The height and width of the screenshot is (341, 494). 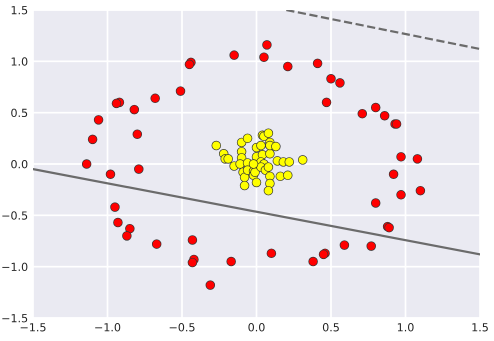 What do you see at coordinates (406, 327) in the screenshot?
I see `x-tick-label: 1.0` at bounding box center [406, 327].